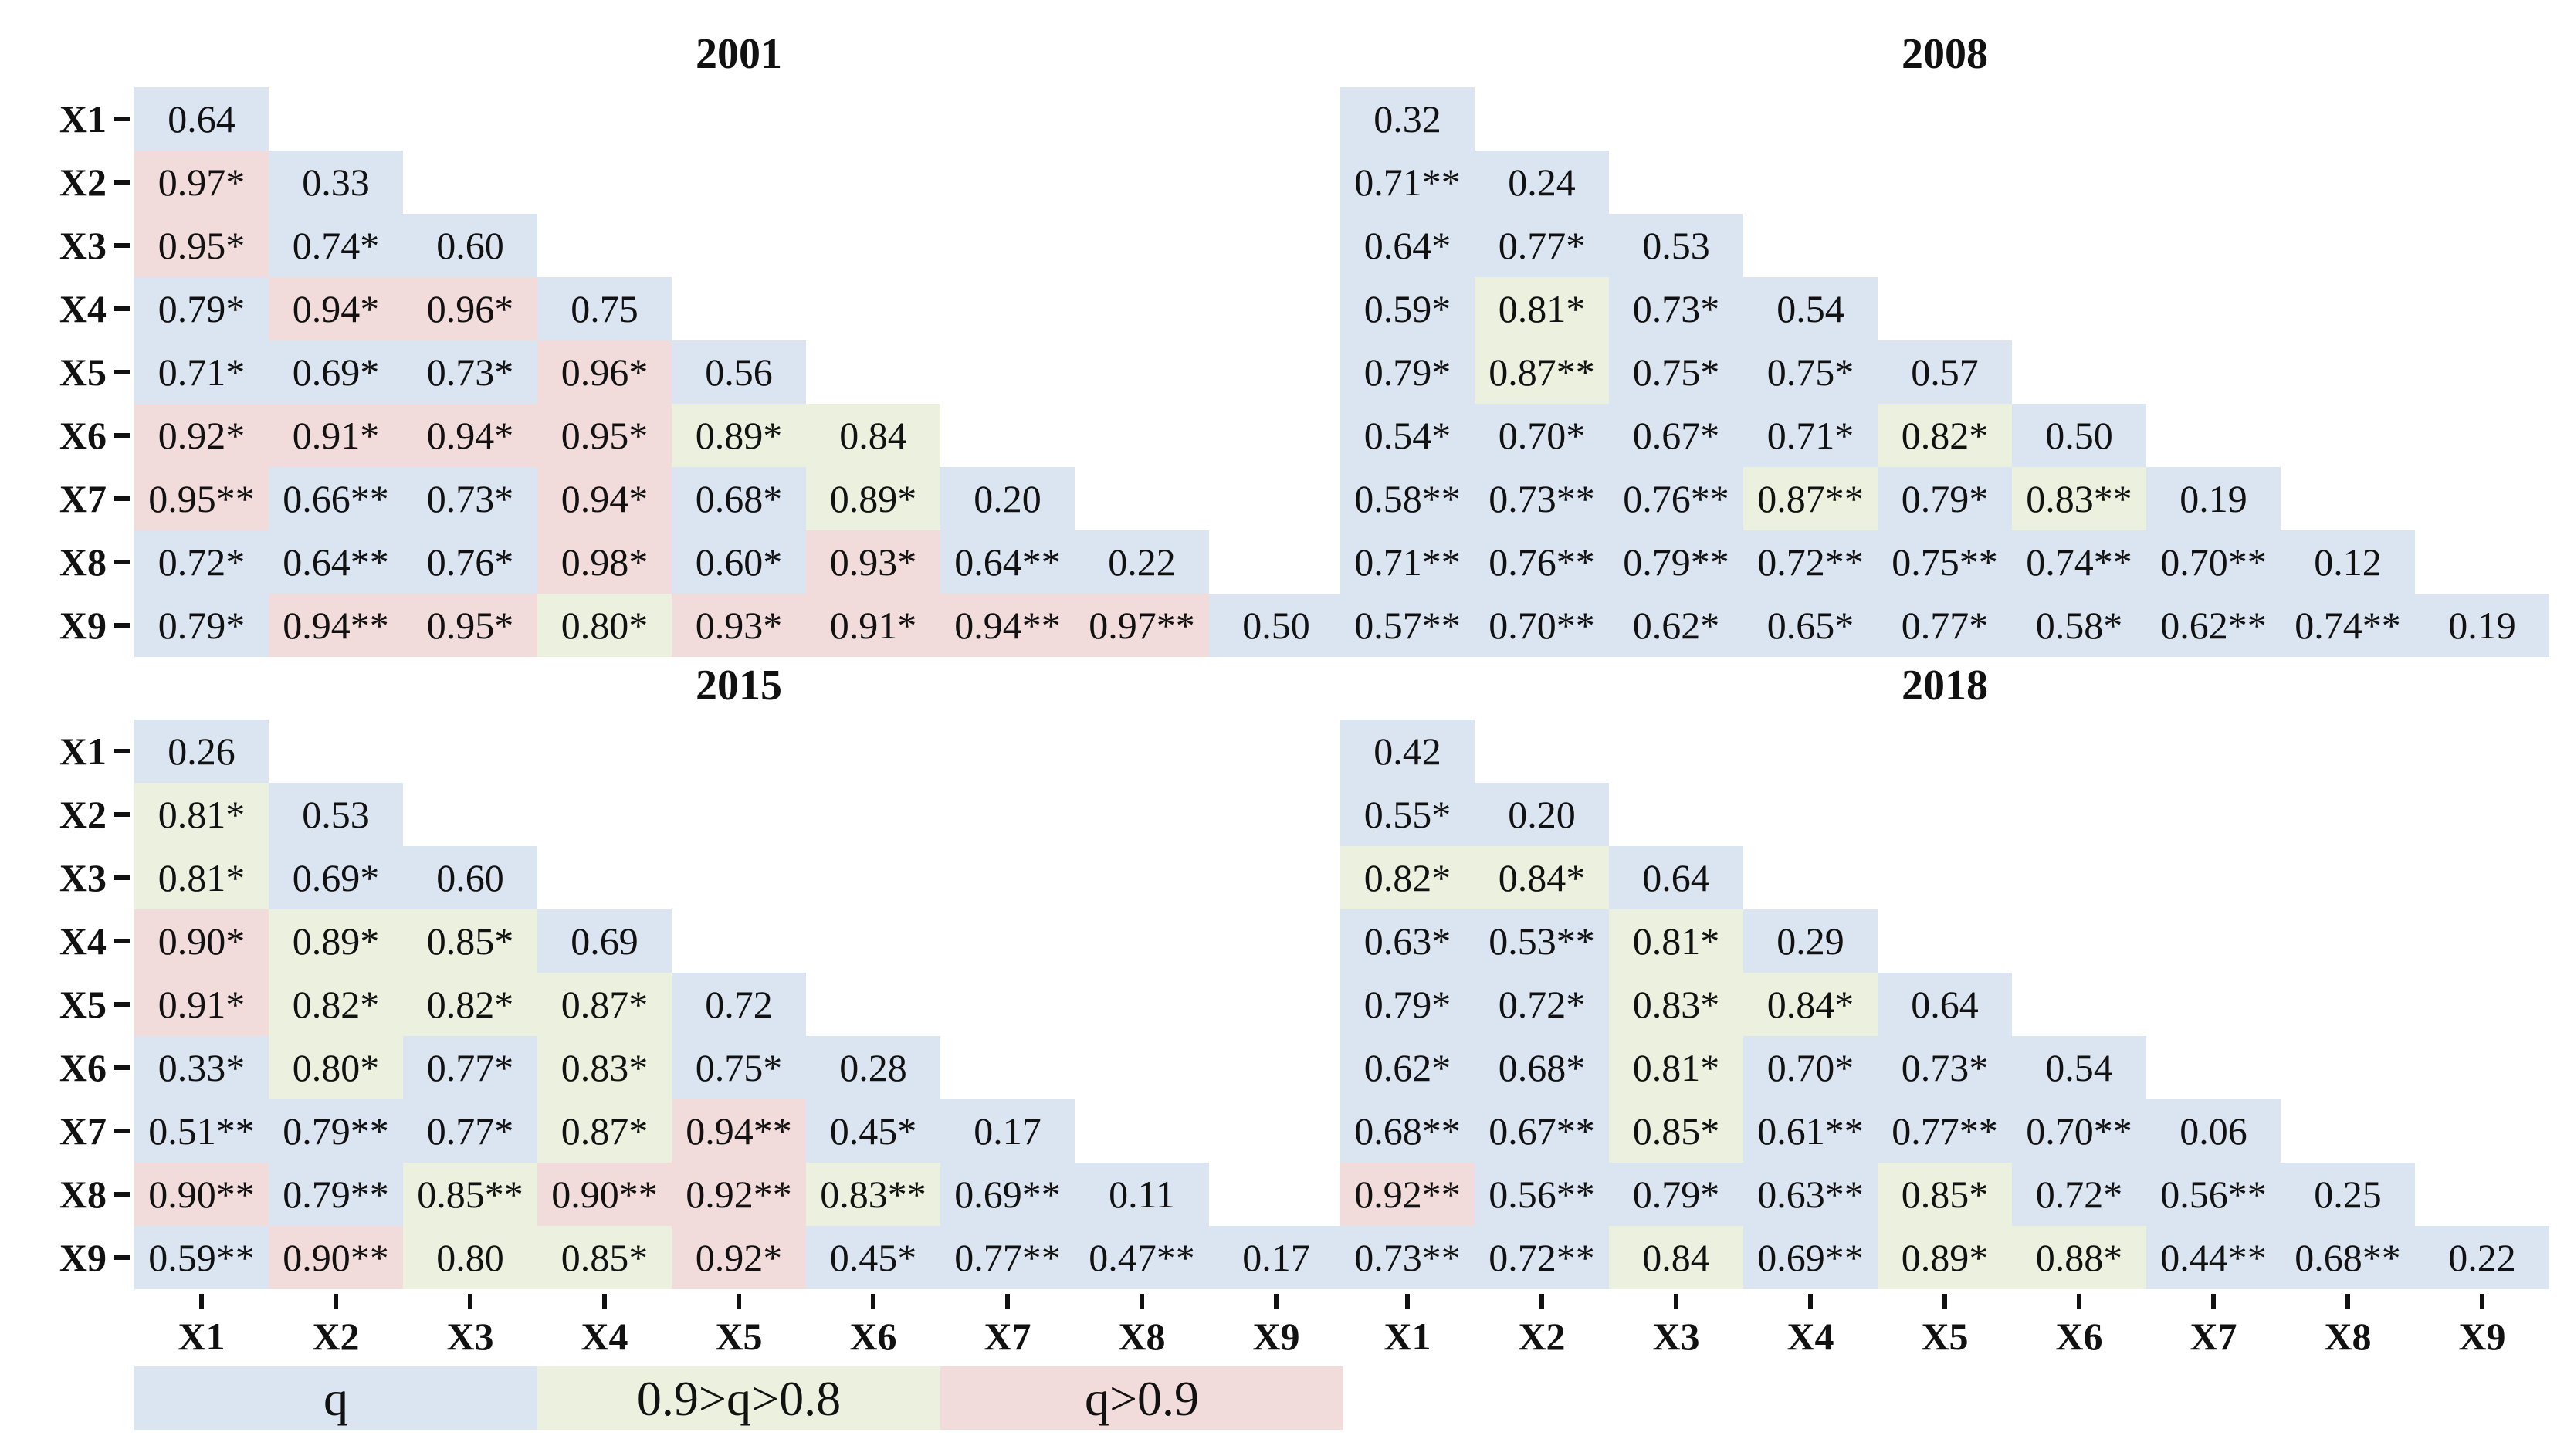  I want to click on cell-value: 0.60*, so click(739, 562).